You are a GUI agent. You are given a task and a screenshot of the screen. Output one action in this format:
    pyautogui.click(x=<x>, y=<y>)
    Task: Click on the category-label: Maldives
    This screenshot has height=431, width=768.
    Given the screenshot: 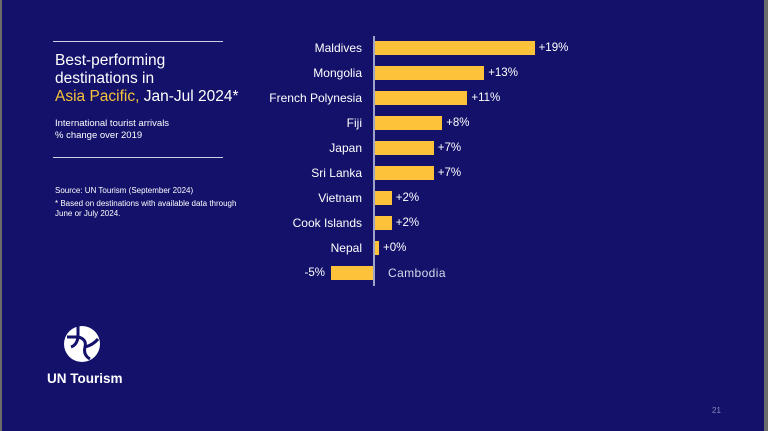 What is the action you would take?
    pyautogui.click(x=338, y=48)
    